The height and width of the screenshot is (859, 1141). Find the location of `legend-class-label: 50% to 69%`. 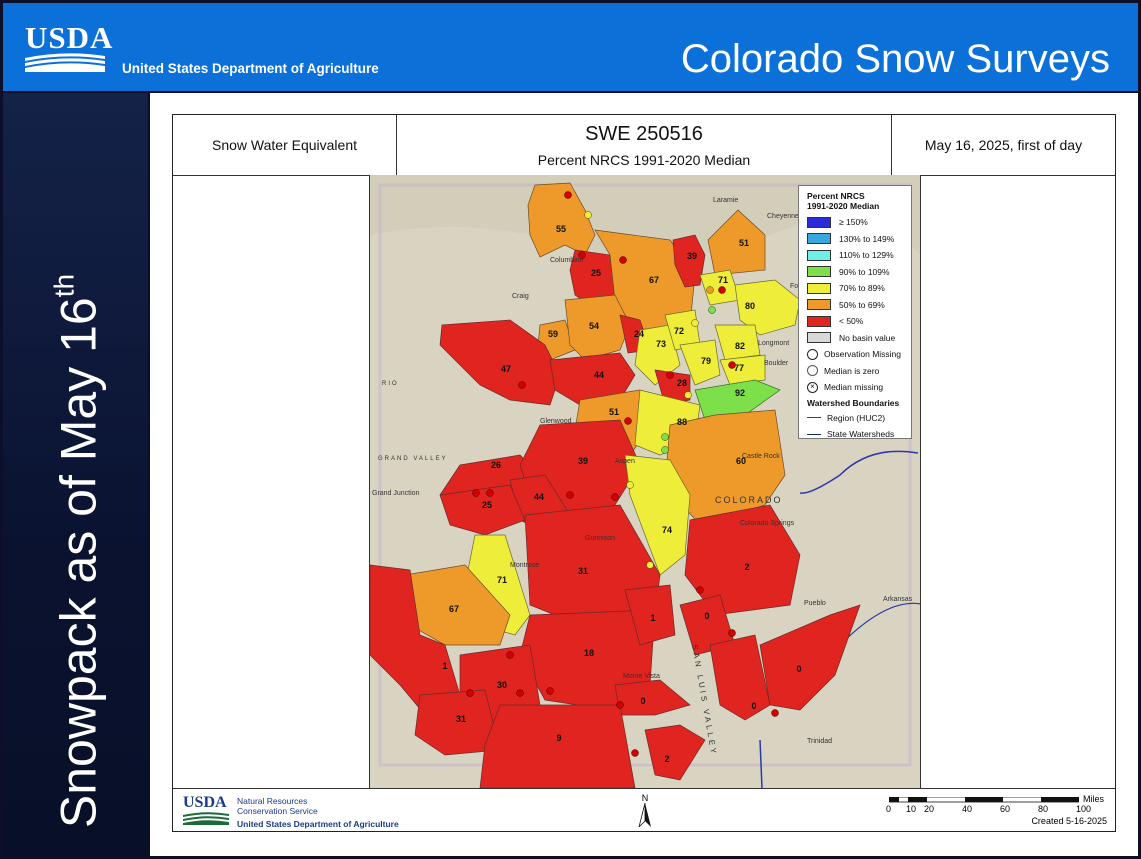

legend-class-label: 50% to 69% is located at coordinates (862, 304).